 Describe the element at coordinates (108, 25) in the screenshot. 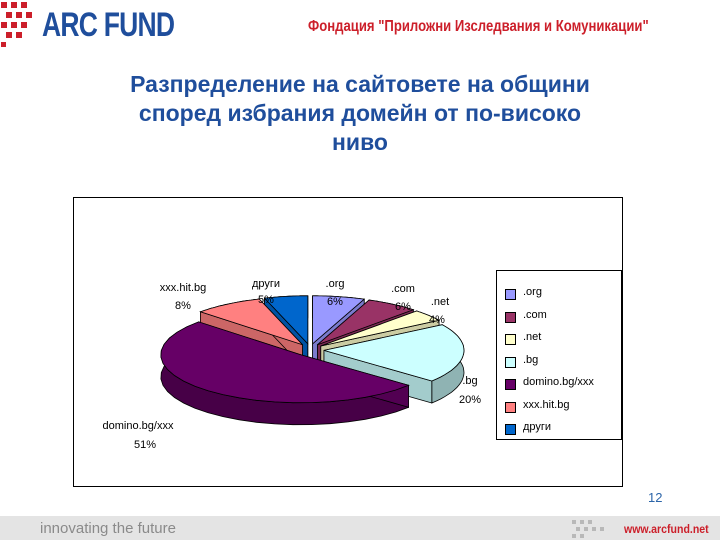

I see `logo-text: ARC FUND` at that location.